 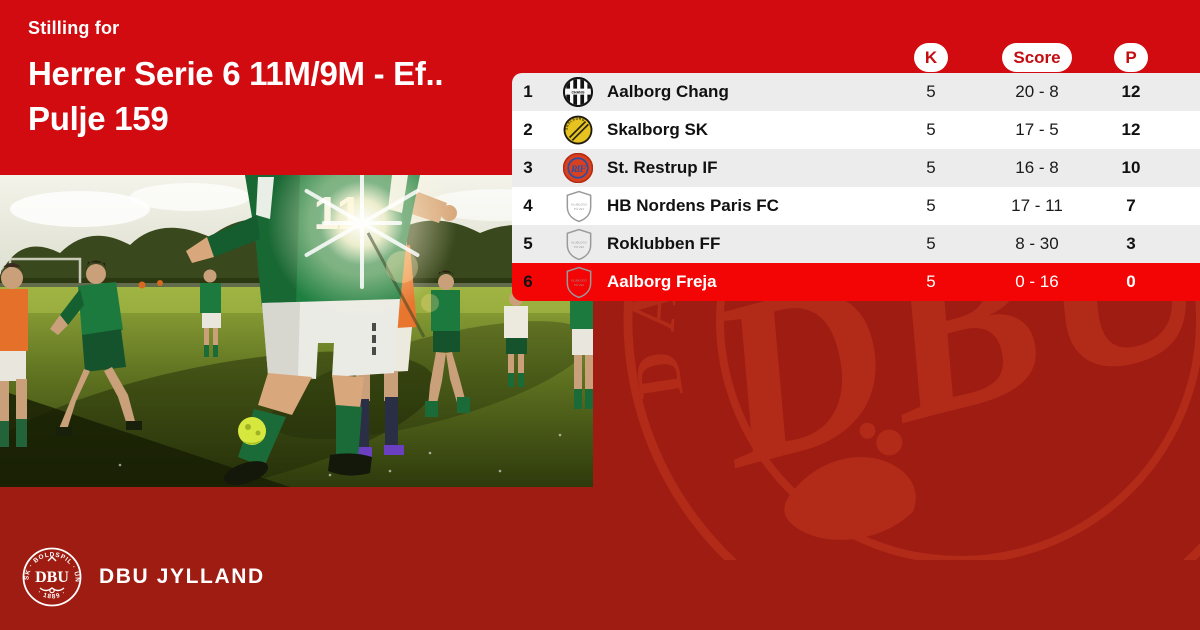 I want to click on position-cell: 5, so click(x=528, y=243).